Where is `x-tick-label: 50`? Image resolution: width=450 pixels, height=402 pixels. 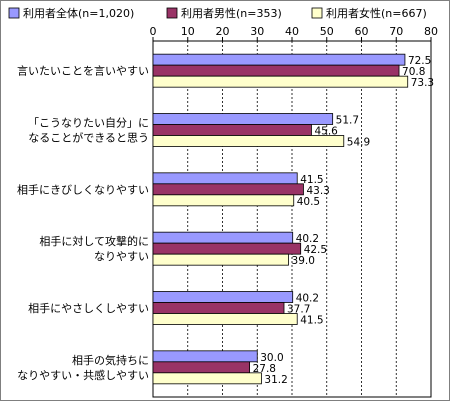
x-tick-label: 50 is located at coordinates (327, 31).